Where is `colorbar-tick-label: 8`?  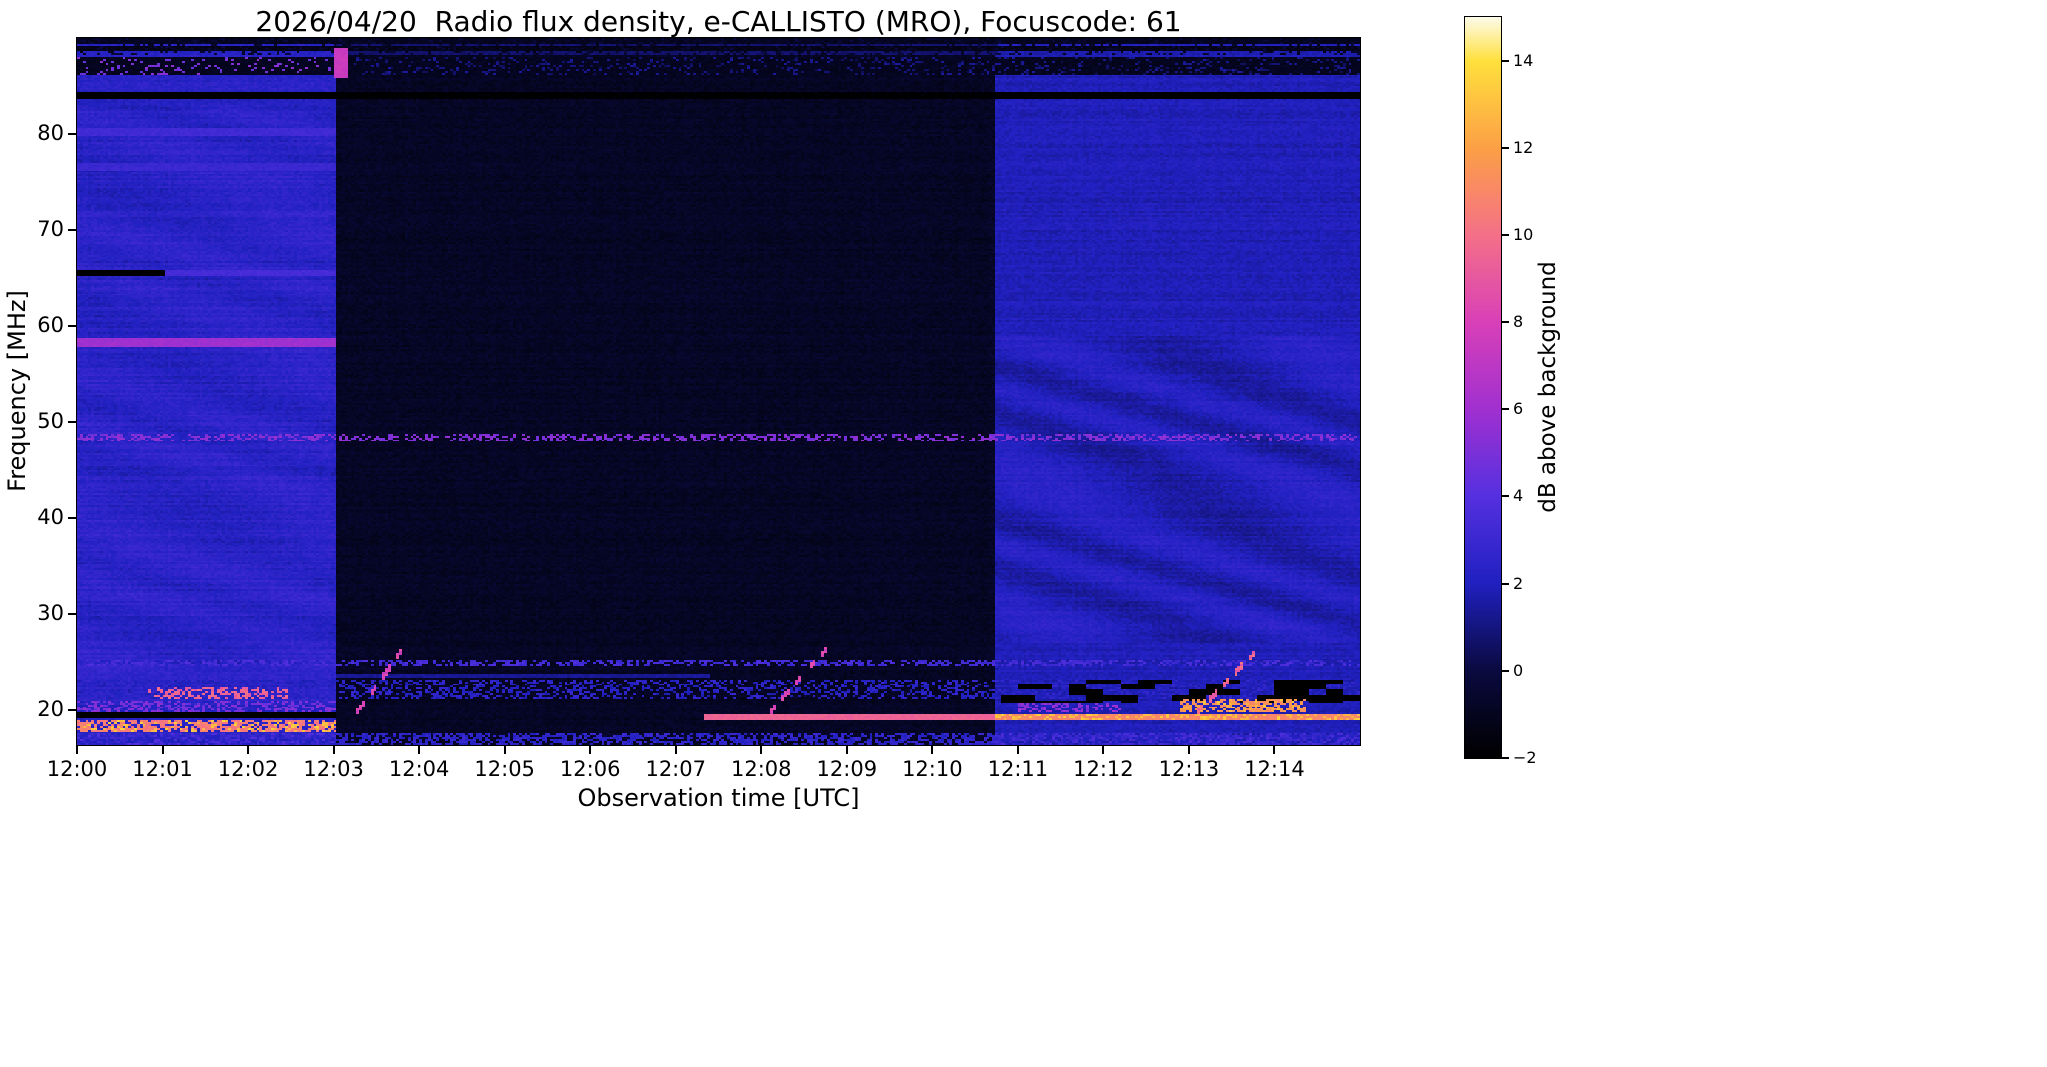
colorbar-tick-label: 8 is located at coordinates (1518, 322).